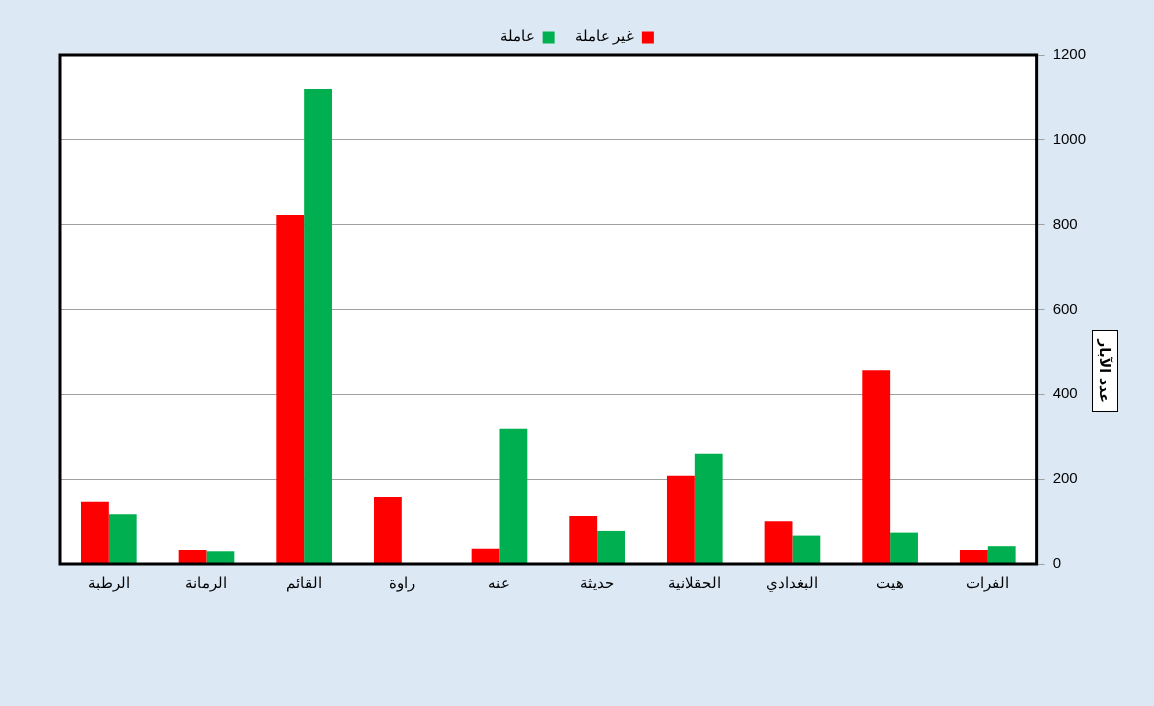 The width and height of the screenshot is (1154, 706). I want to click on y-tick-label: 800, so click(1065, 223).